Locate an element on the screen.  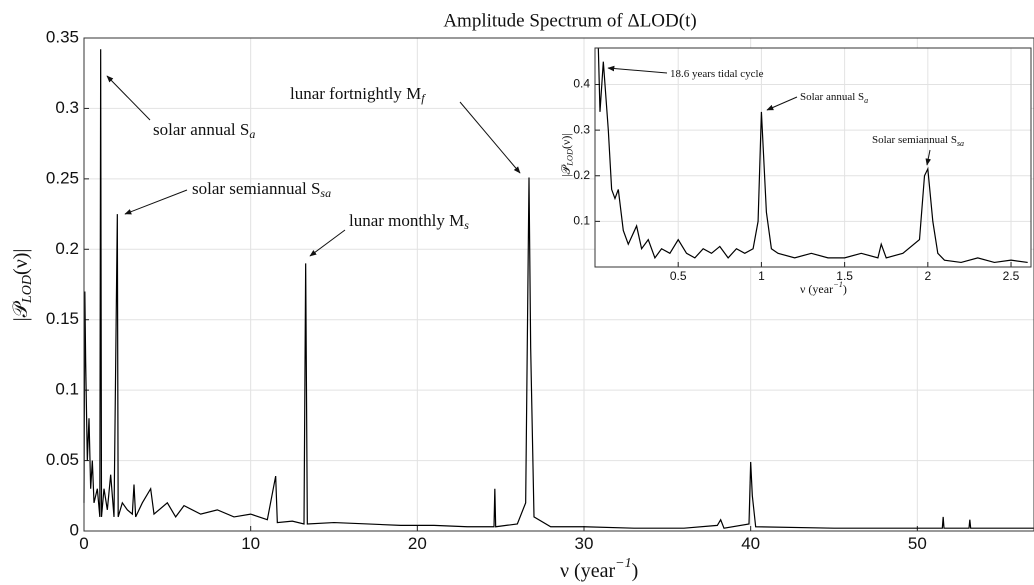
annotation-sub: f is located at coordinates (423, 98).